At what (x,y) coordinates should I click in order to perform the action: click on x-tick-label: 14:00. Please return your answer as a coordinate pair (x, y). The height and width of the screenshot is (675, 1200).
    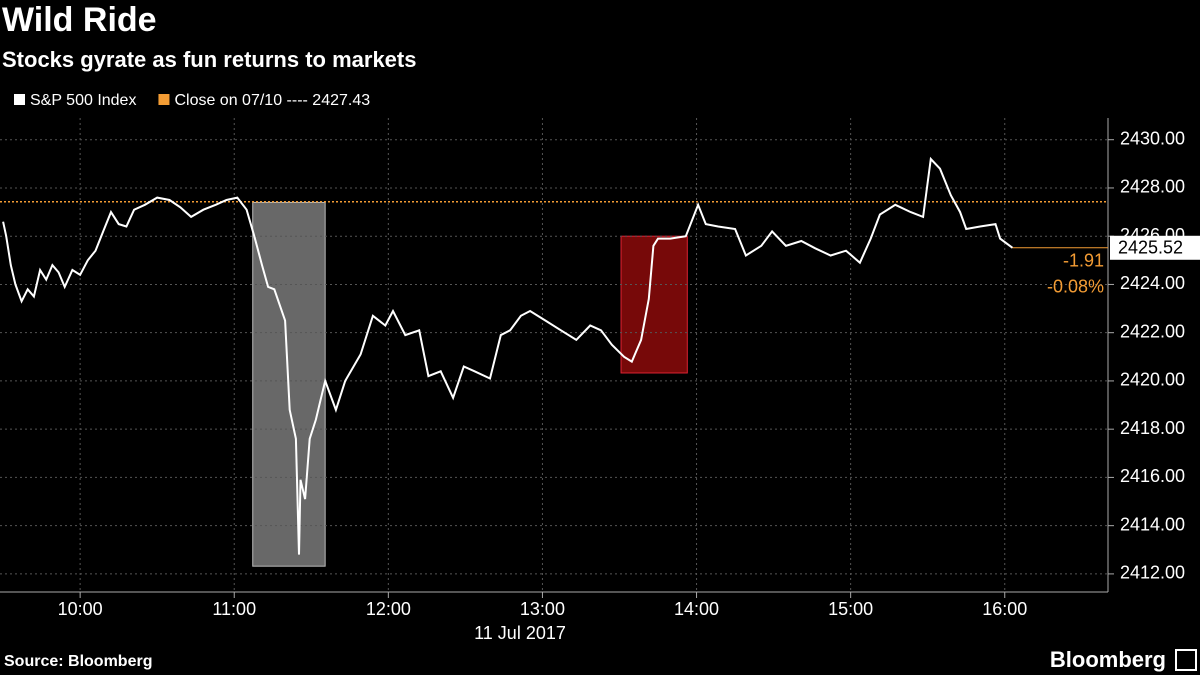
    Looking at the image, I should click on (696, 609).